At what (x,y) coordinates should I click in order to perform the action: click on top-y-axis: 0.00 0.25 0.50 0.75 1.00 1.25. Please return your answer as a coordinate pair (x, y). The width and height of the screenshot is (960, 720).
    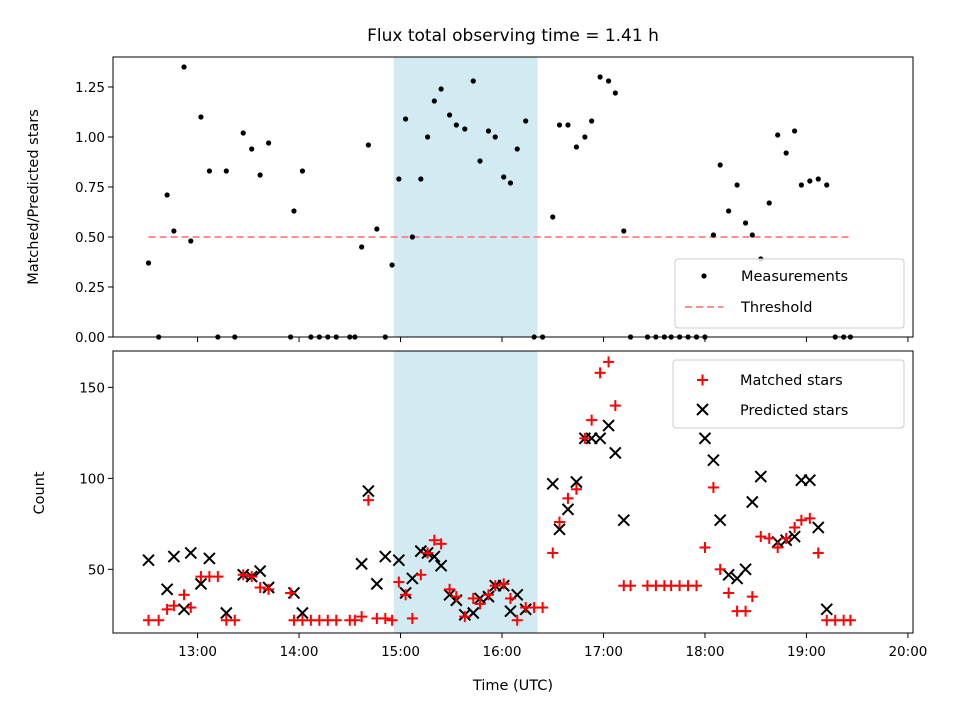
    Looking at the image, I should click on (94, 213).